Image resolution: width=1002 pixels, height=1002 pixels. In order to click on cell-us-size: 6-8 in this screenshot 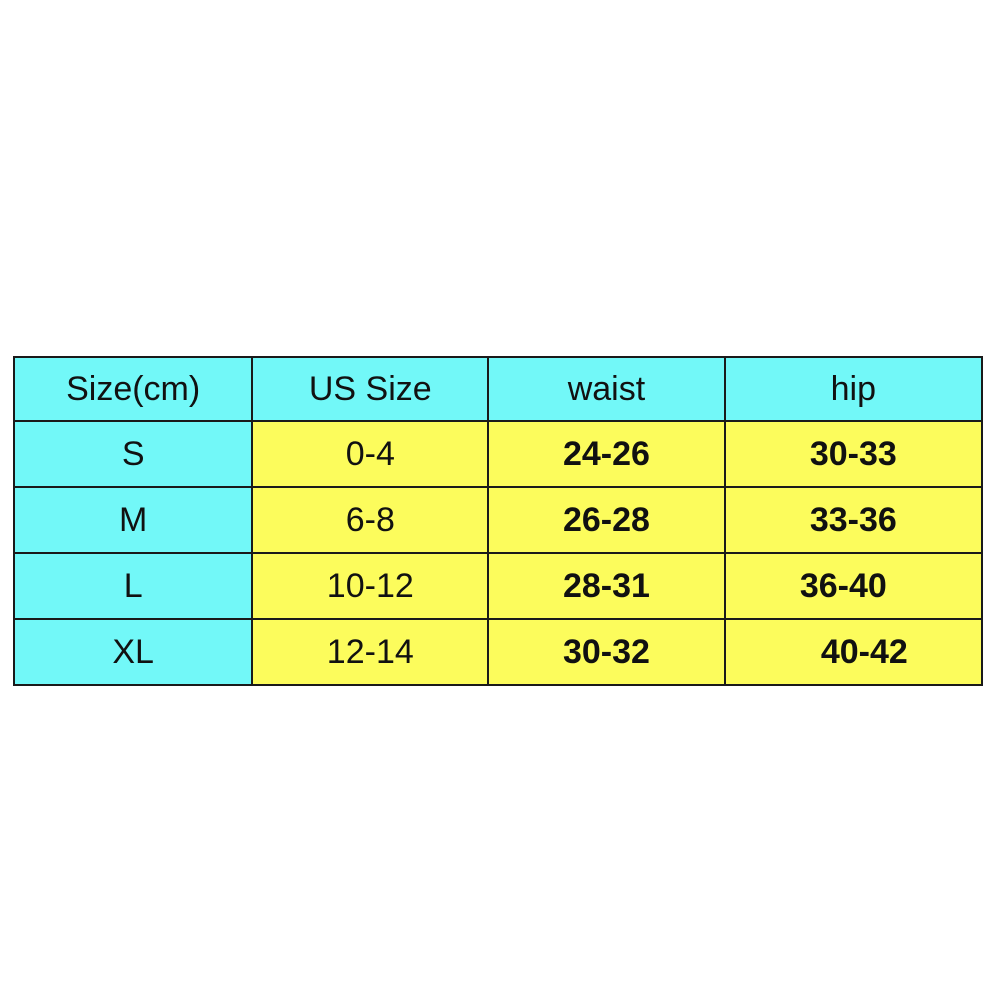, I will do `click(370, 520)`.